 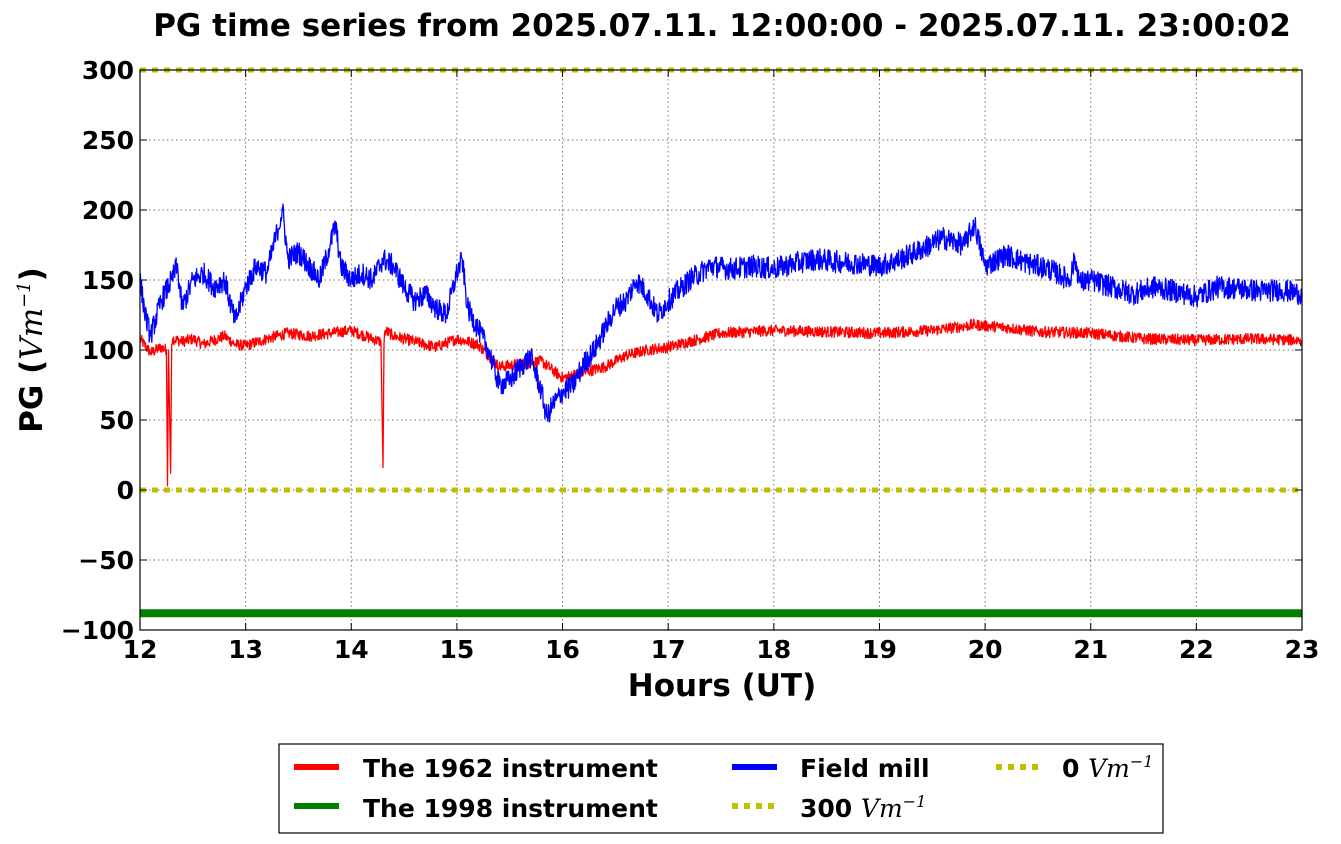 I want to click on legend-label-0: 0 Vm−1, so click(x=1107, y=767).